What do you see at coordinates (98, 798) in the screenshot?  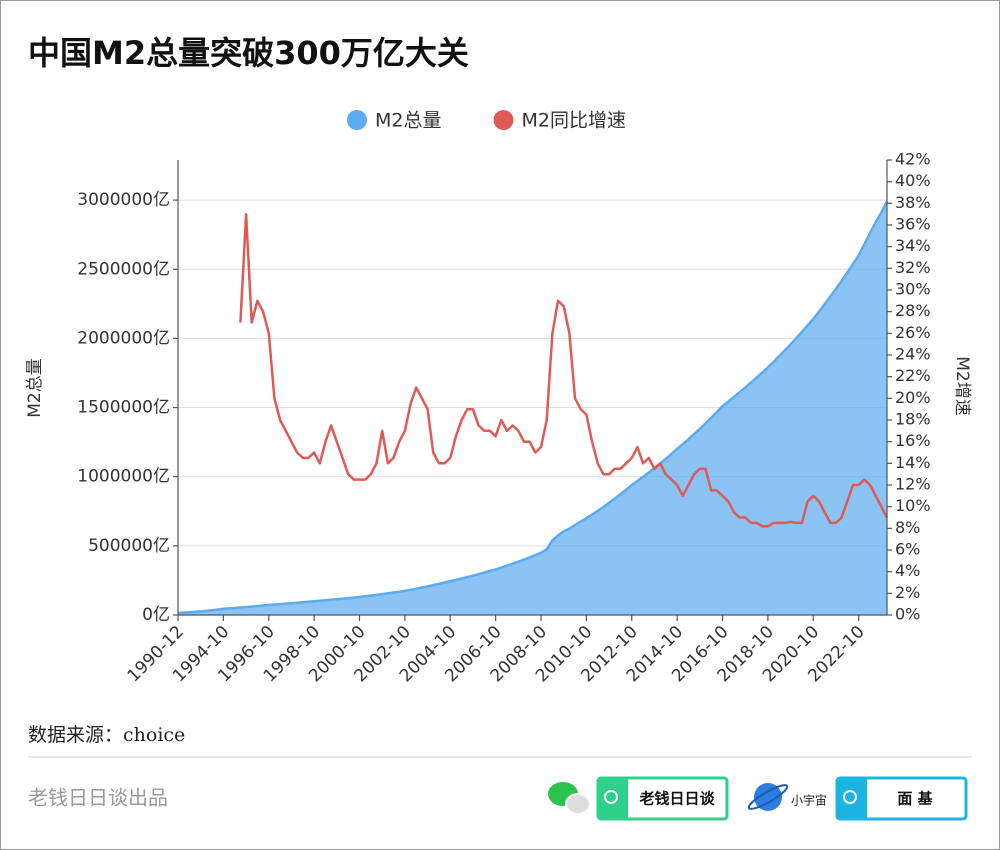 I see `credit: 老钱日日谈出品` at bounding box center [98, 798].